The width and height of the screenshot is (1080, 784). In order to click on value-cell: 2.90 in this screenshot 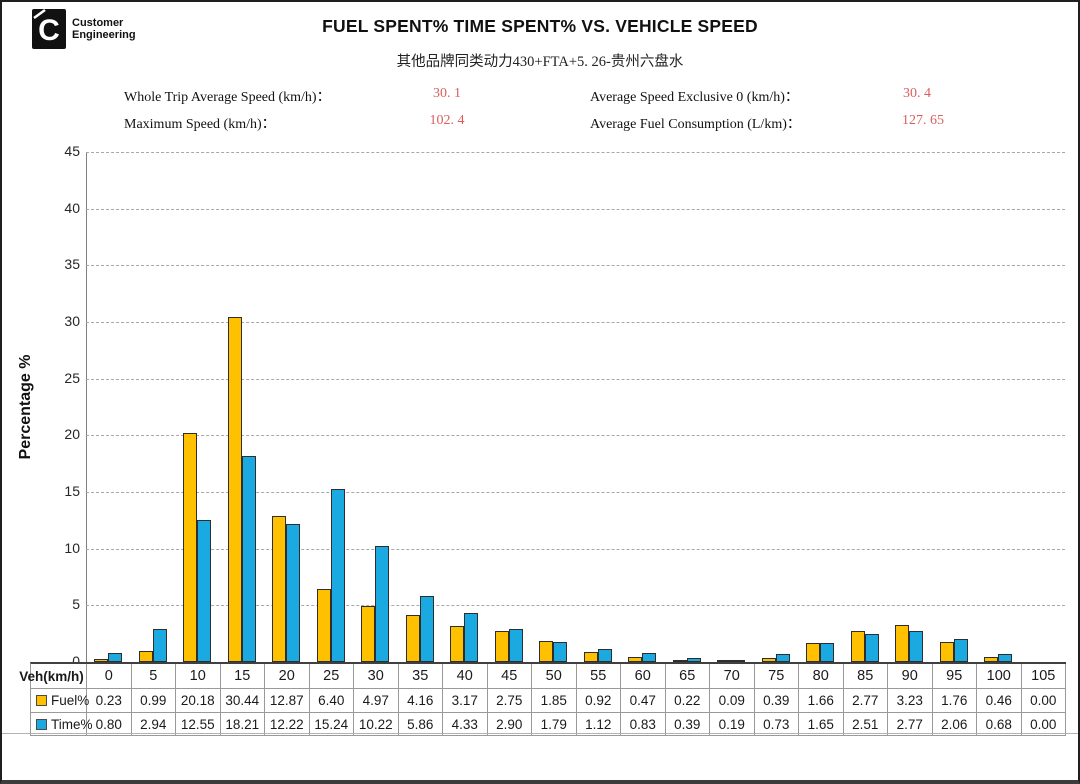, I will do `click(509, 724)`.